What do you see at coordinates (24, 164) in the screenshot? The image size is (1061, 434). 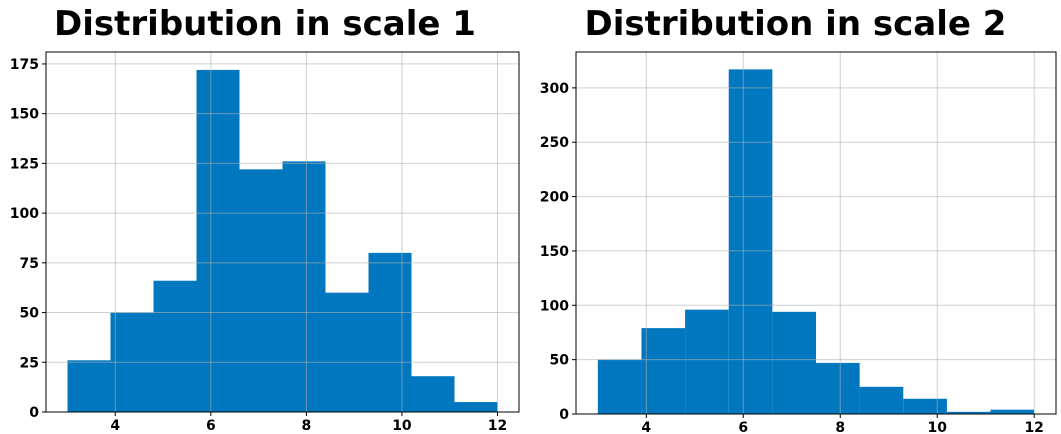 I see `y-tick-label: 125` at bounding box center [24, 164].